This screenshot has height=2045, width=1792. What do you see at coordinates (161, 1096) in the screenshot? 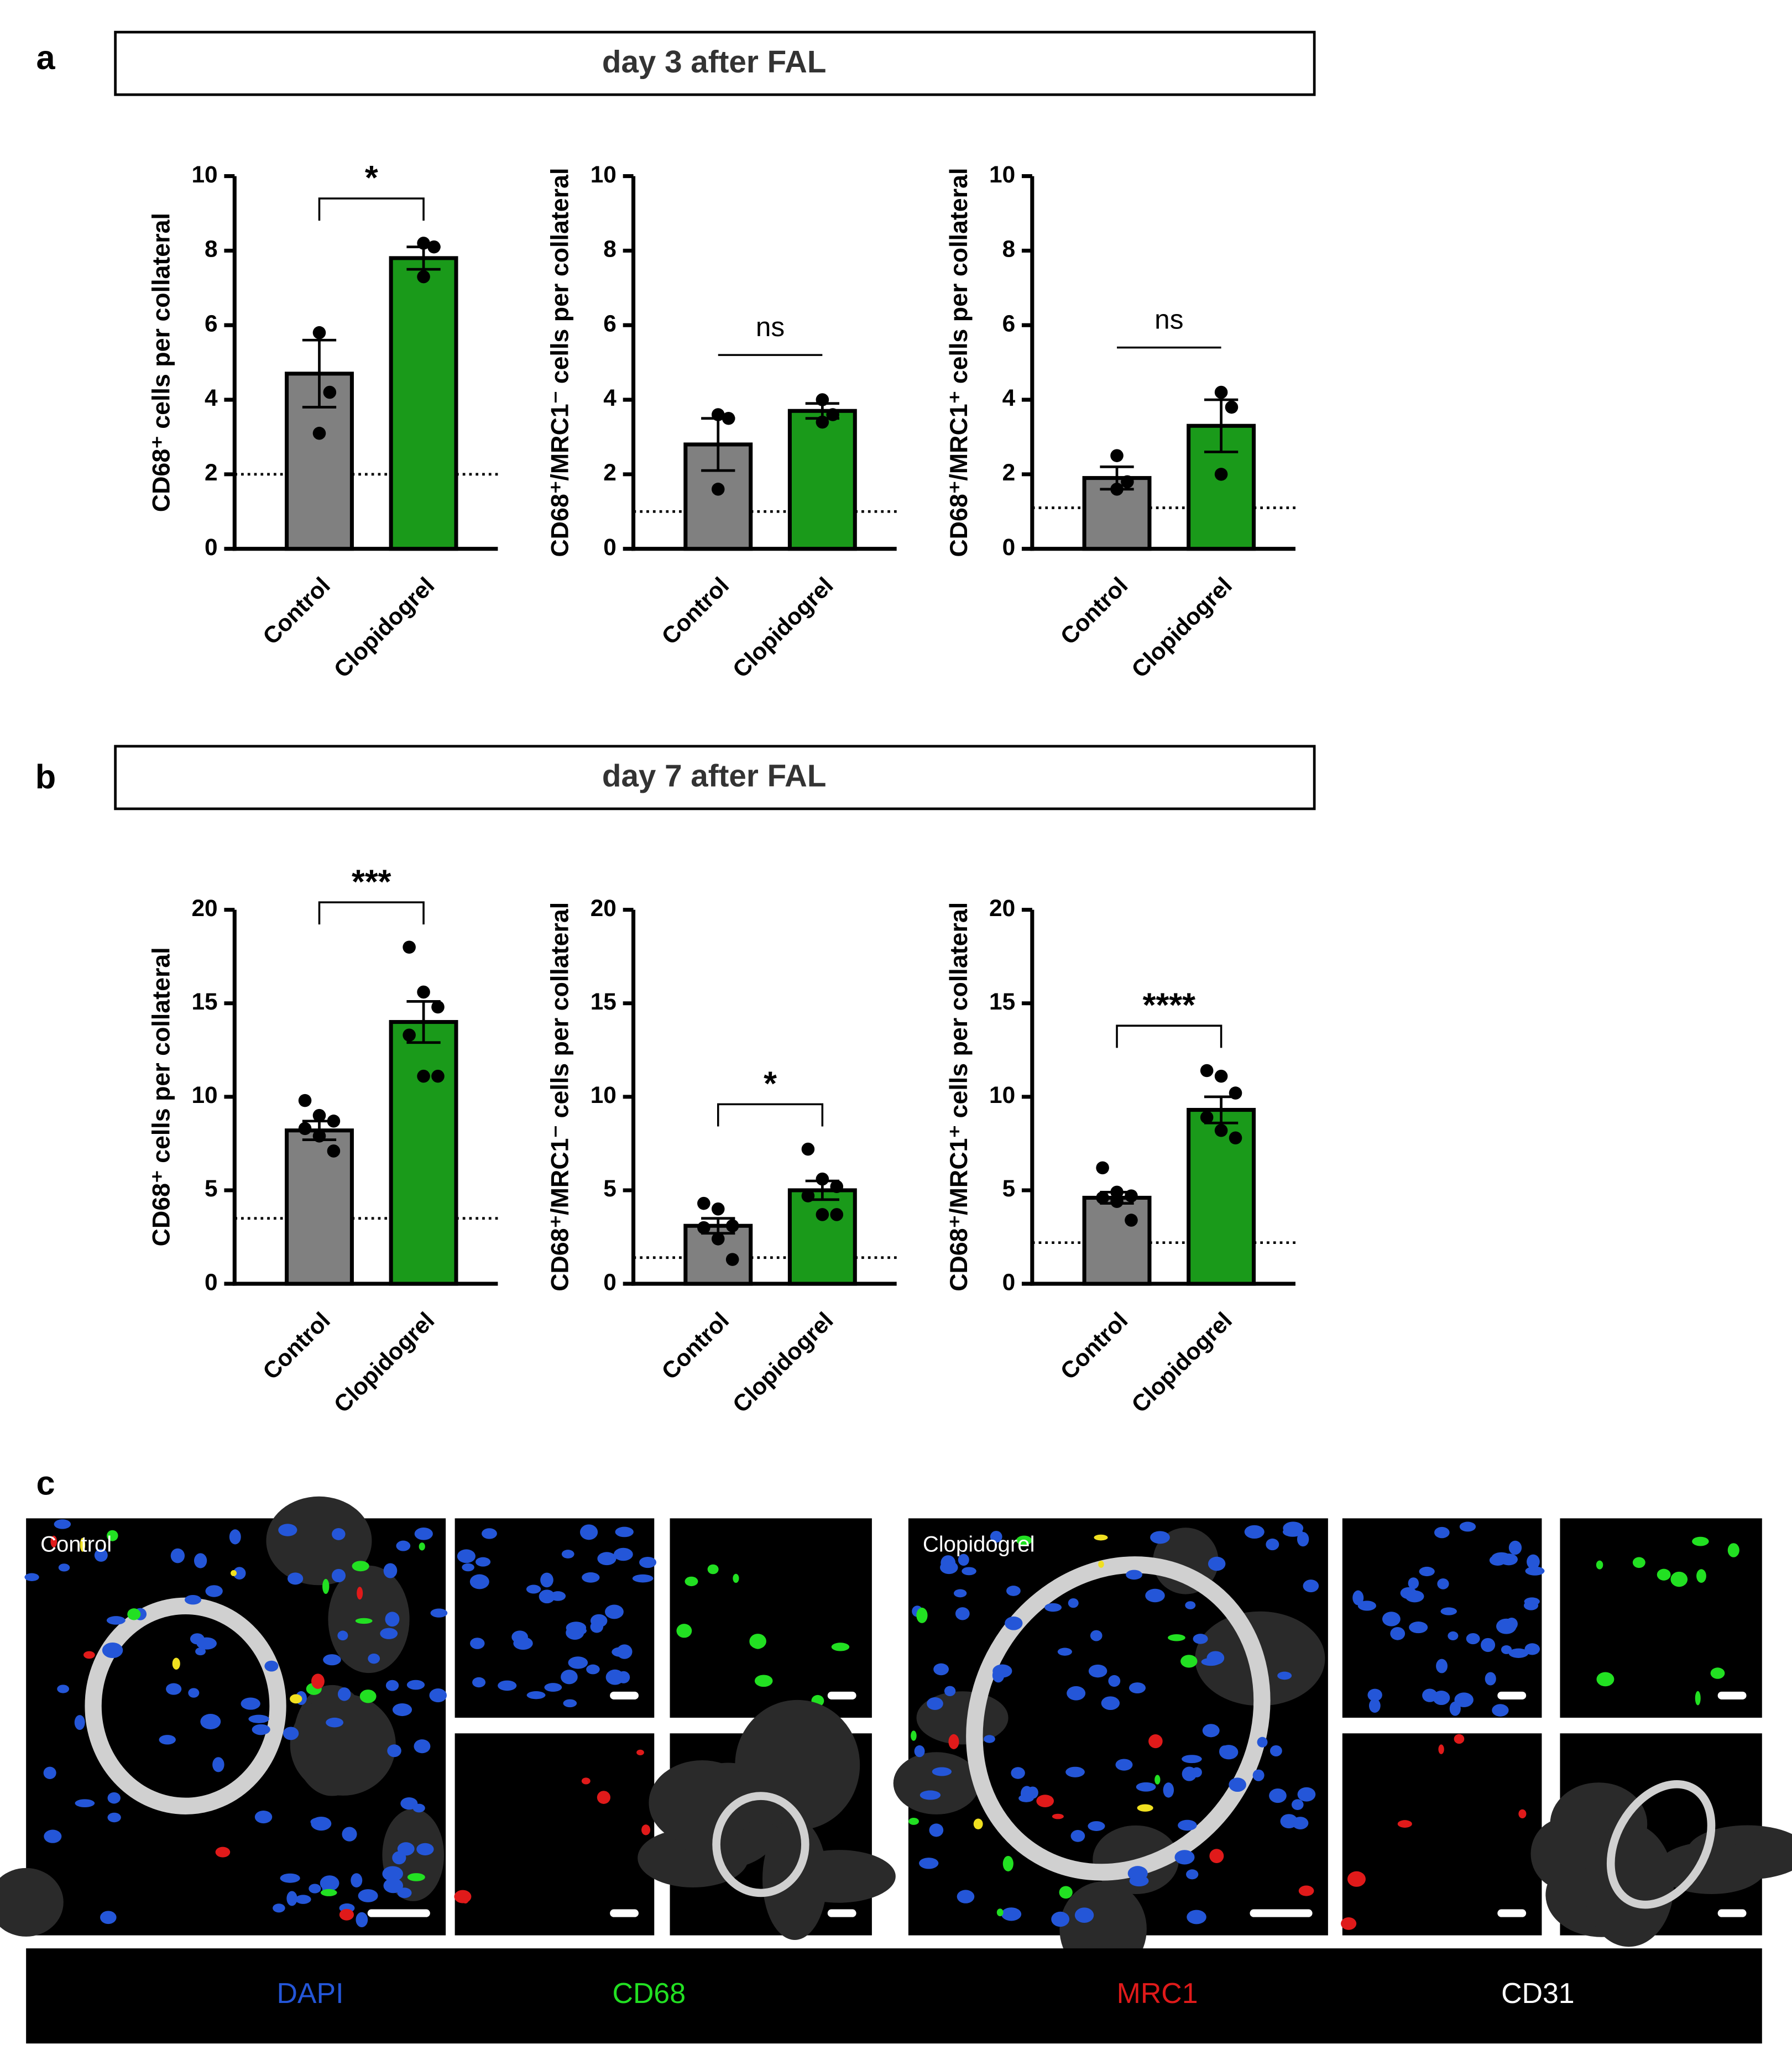
I see `y-axis-label: CD68⁺ cells per collateral` at bounding box center [161, 1096].